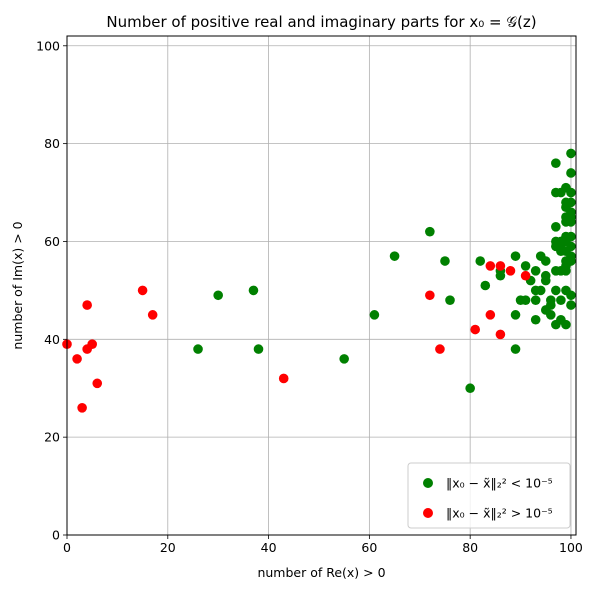 The width and height of the screenshot is (589, 594). Describe the element at coordinates (571, 547) in the screenshot. I see `x-tick-label: 100` at that location.